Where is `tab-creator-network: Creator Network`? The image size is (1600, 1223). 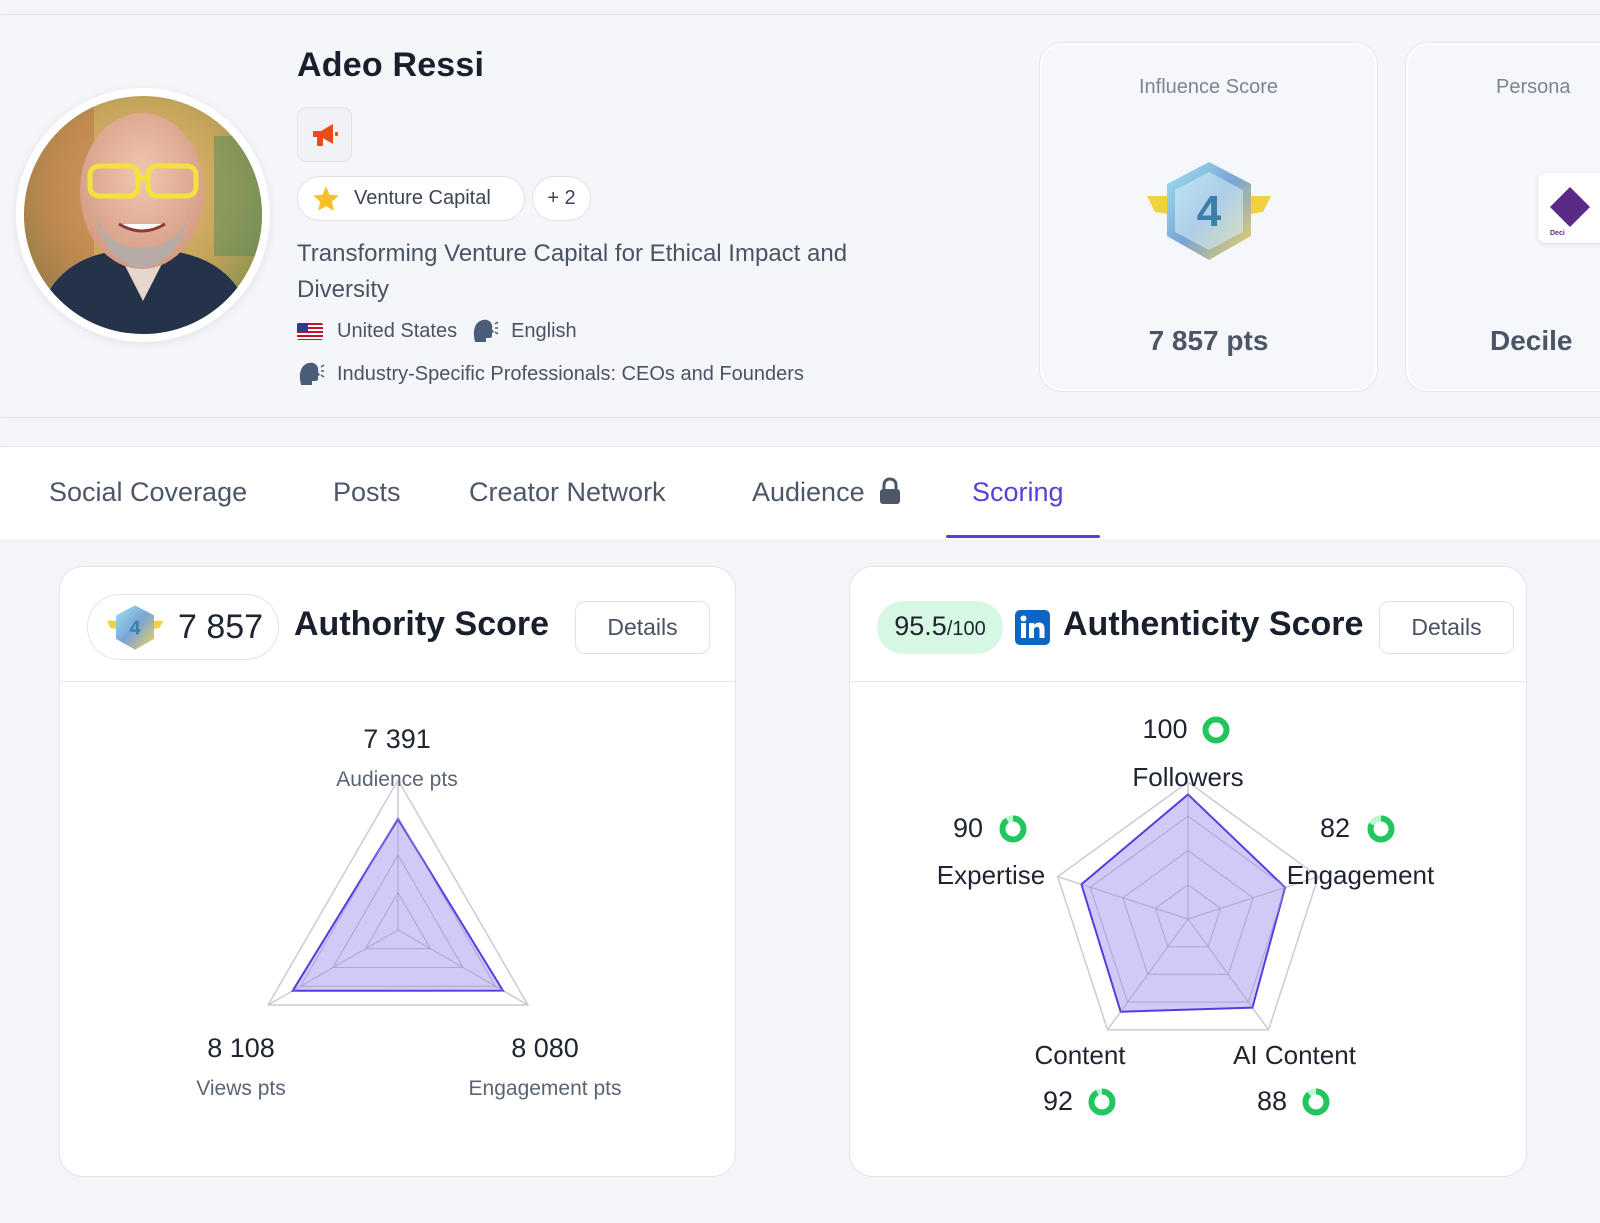 tab-creator-network: Creator Network is located at coordinates (567, 492).